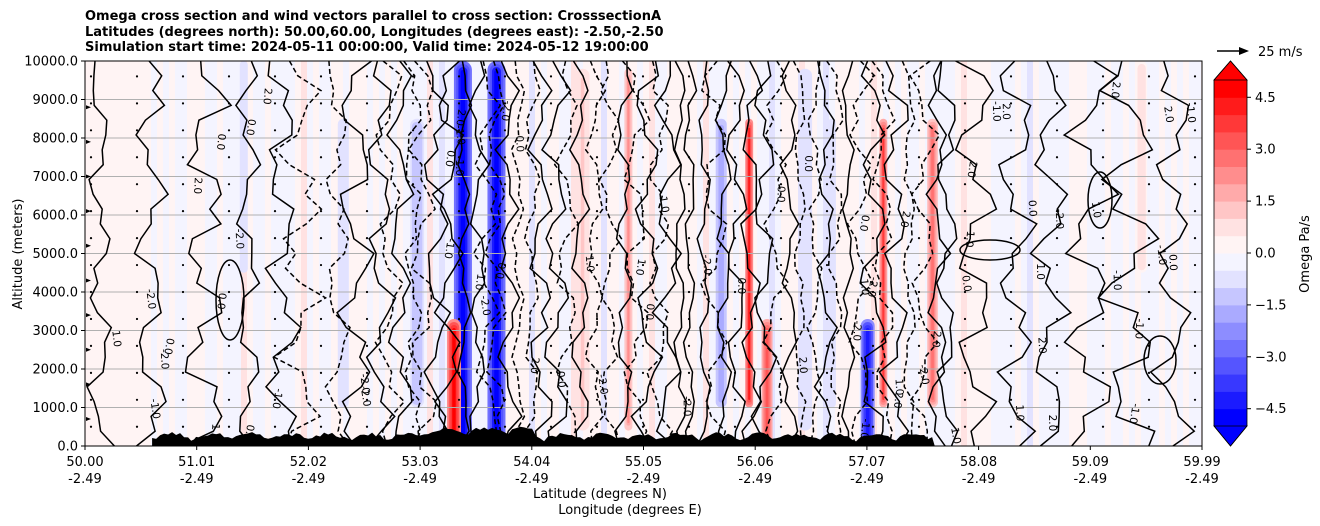  What do you see at coordinates (543, 436) in the screenshot?
I see `terrain` at bounding box center [543, 436].